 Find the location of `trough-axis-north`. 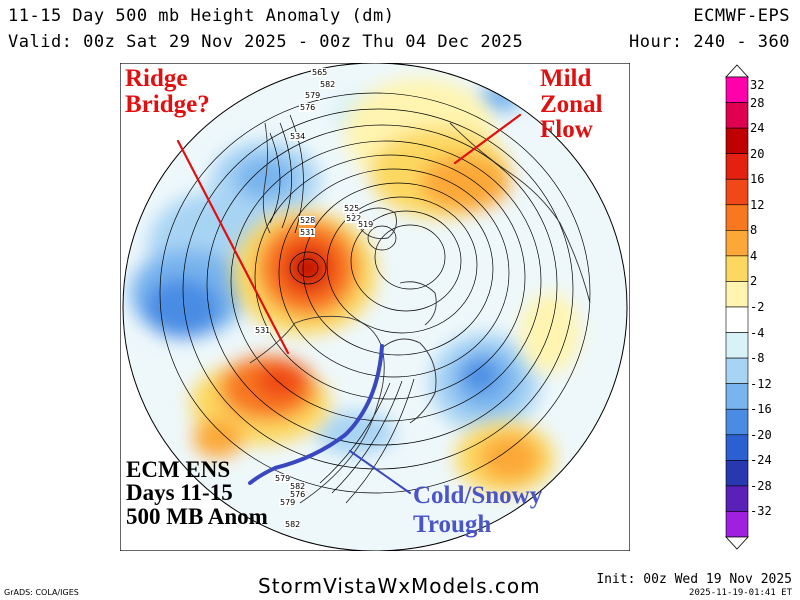

trough-axis-north is located at coordinates (363, 390).